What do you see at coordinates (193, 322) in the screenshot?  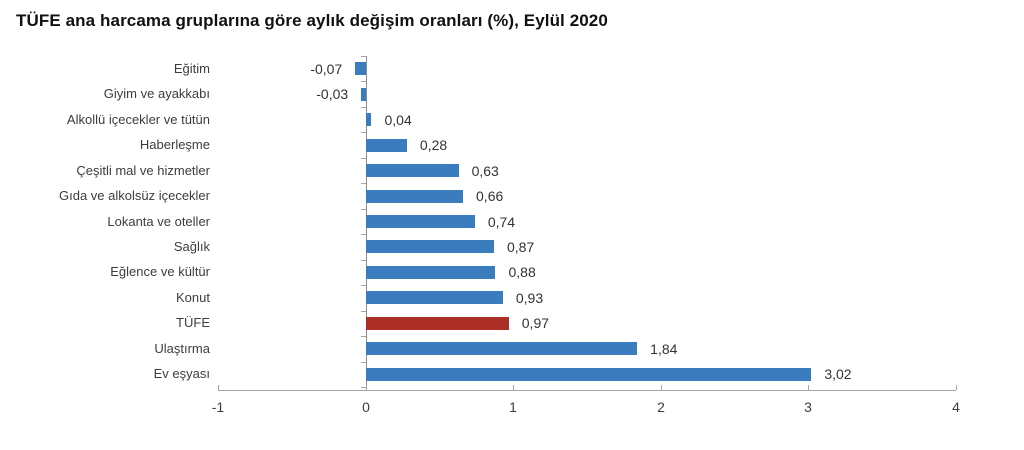 I see `category-label: TÜFE` at bounding box center [193, 322].